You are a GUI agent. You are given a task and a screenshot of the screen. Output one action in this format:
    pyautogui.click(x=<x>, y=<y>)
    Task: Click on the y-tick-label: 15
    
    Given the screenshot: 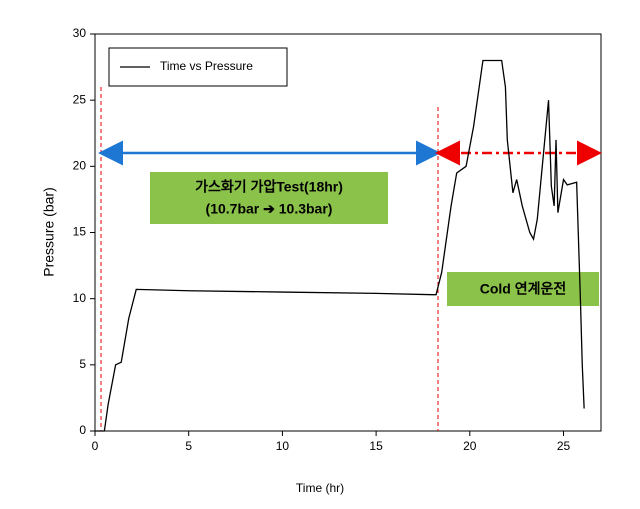 What is the action you would take?
    pyautogui.click(x=80, y=232)
    